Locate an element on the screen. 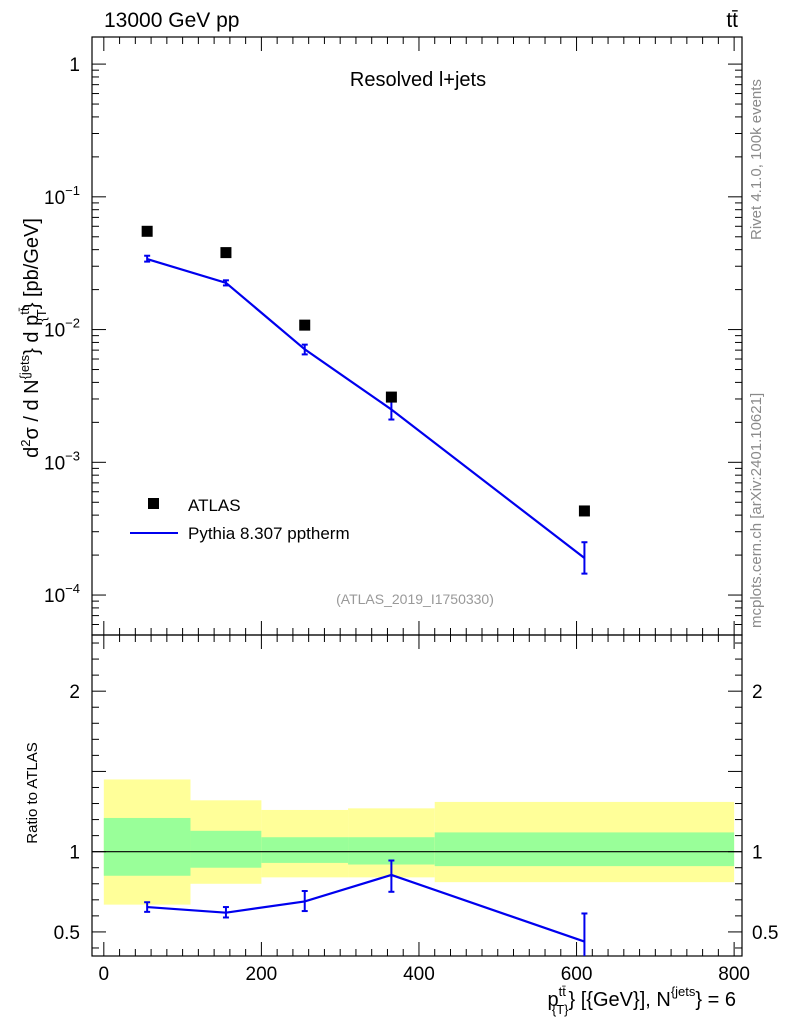  y-tick-label-ratio-left: 0.5 is located at coordinates (67, 933).